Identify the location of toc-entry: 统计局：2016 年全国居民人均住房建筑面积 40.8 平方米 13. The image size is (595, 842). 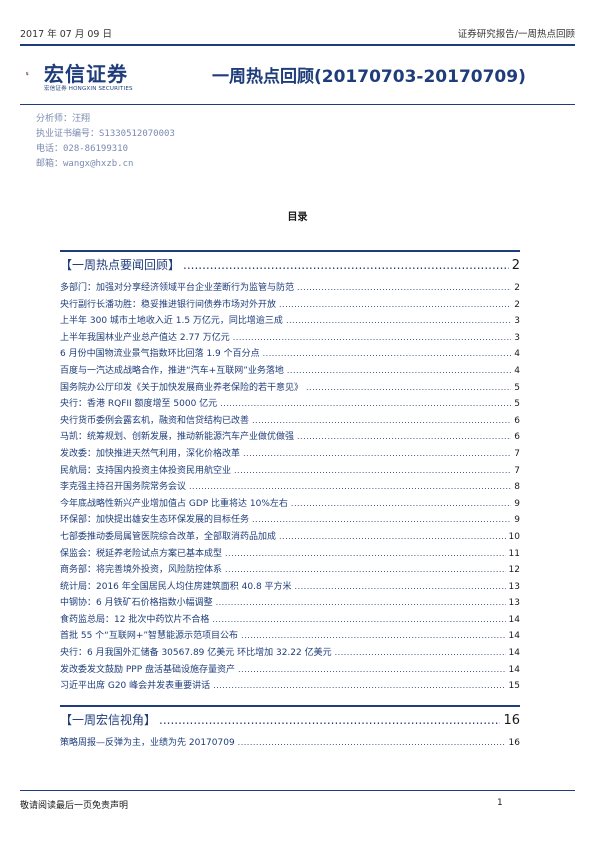
(290, 587).